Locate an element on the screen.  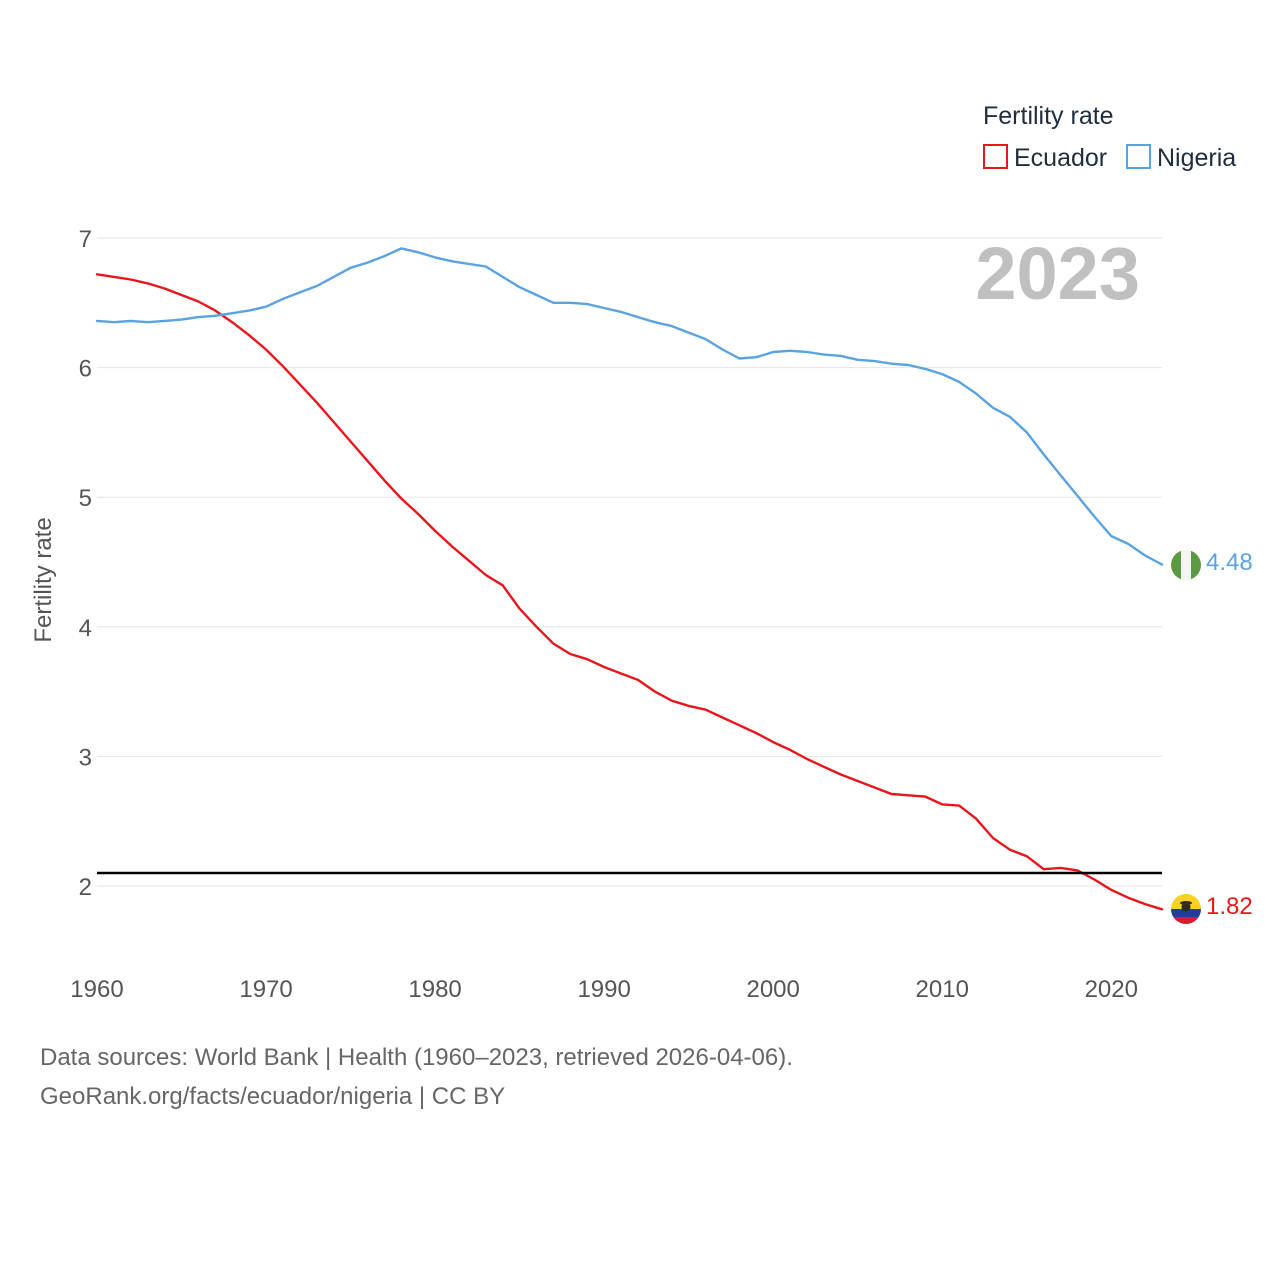
y-tick-label: 6 is located at coordinates (85, 369).